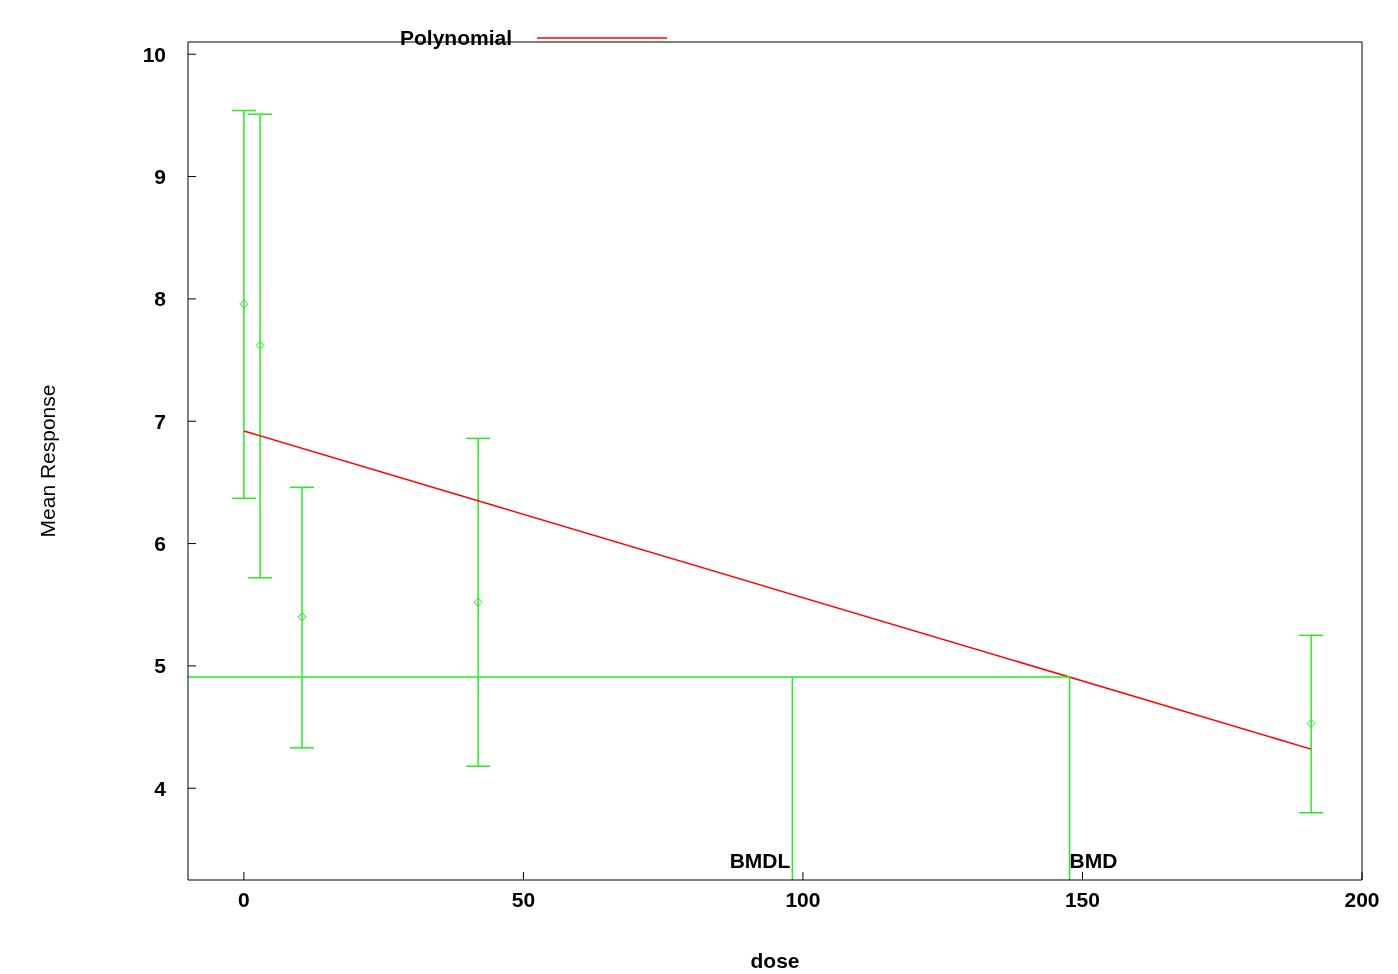 This screenshot has height=974, width=1398. What do you see at coordinates (456, 38) in the screenshot?
I see `text: Polynomial` at bounding box center [456, 38].